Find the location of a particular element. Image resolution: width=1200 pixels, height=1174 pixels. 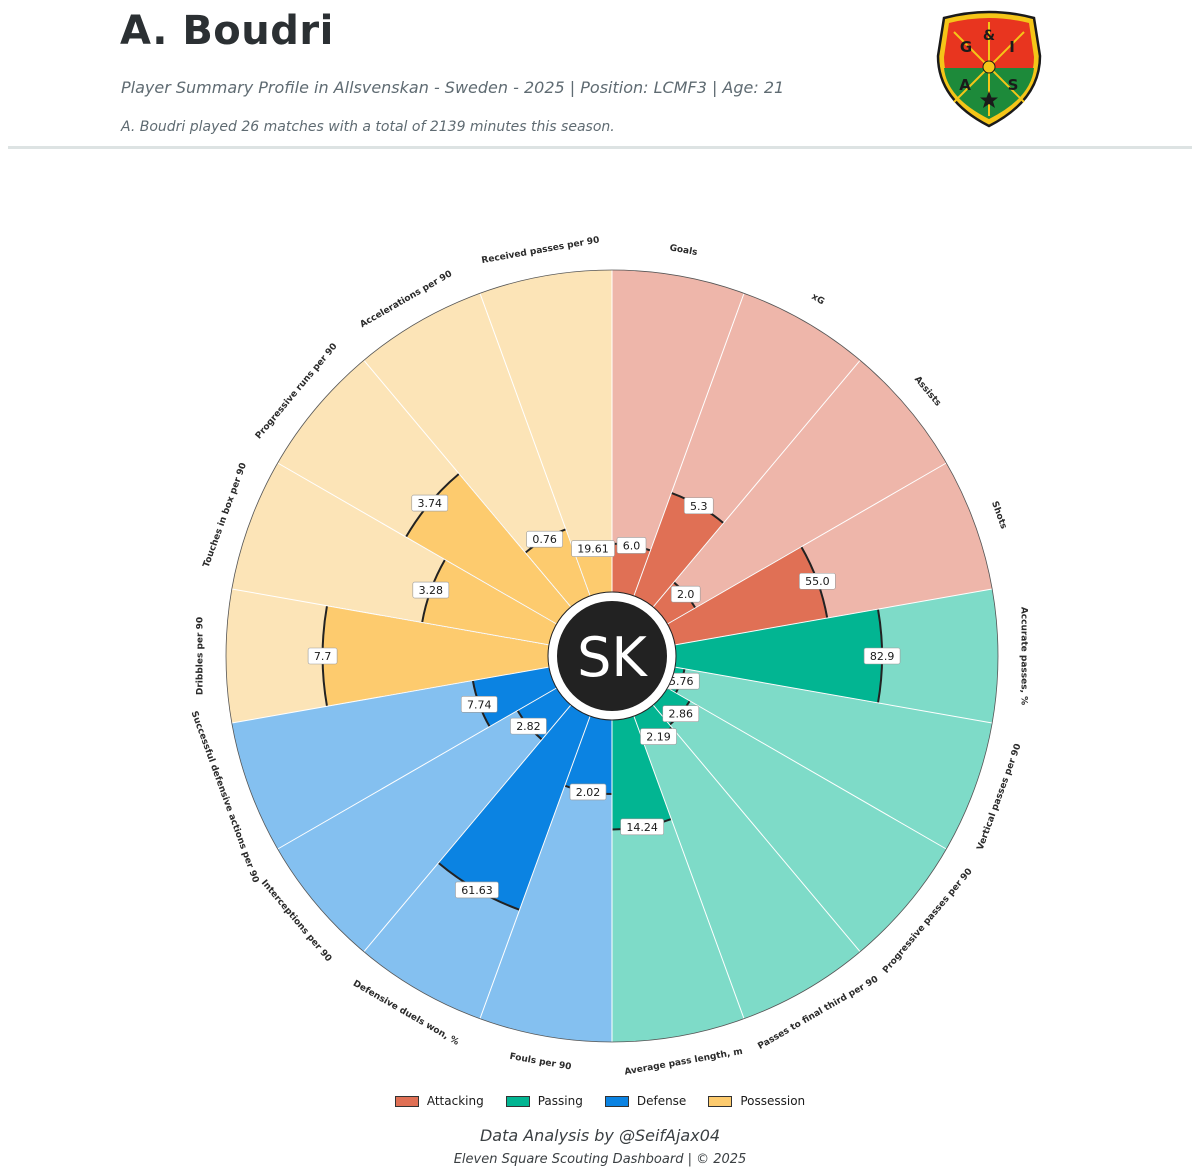

bg-slice-assists is located at coordinates (800, 492).